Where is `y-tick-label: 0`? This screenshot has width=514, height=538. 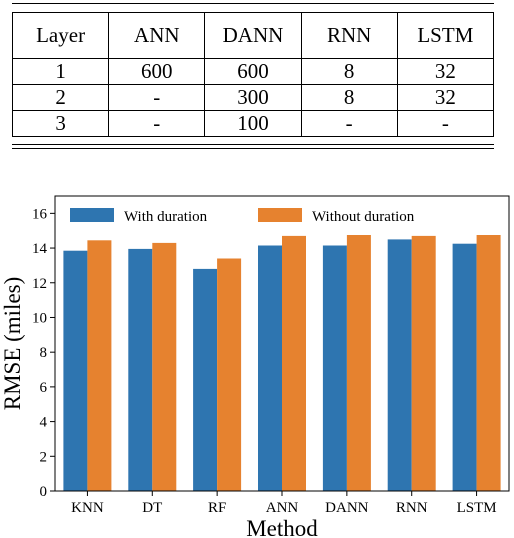 y-tick-label: 0 is located at coordinates (44, 492).